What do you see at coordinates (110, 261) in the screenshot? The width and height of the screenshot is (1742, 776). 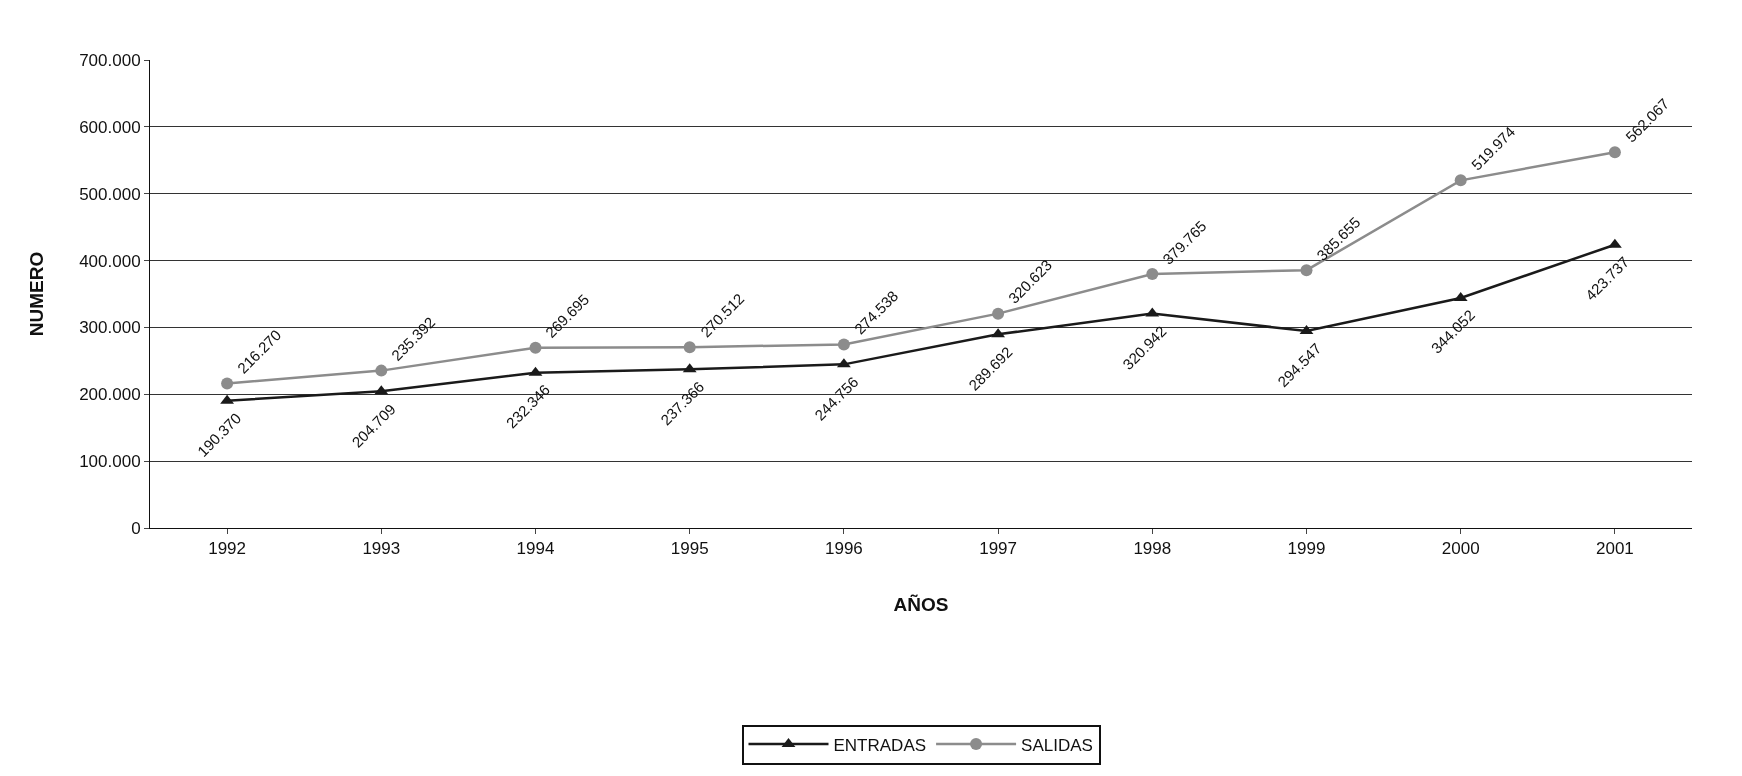 I see `y-tick-label: 400.000` at bounding box center [110, 261].